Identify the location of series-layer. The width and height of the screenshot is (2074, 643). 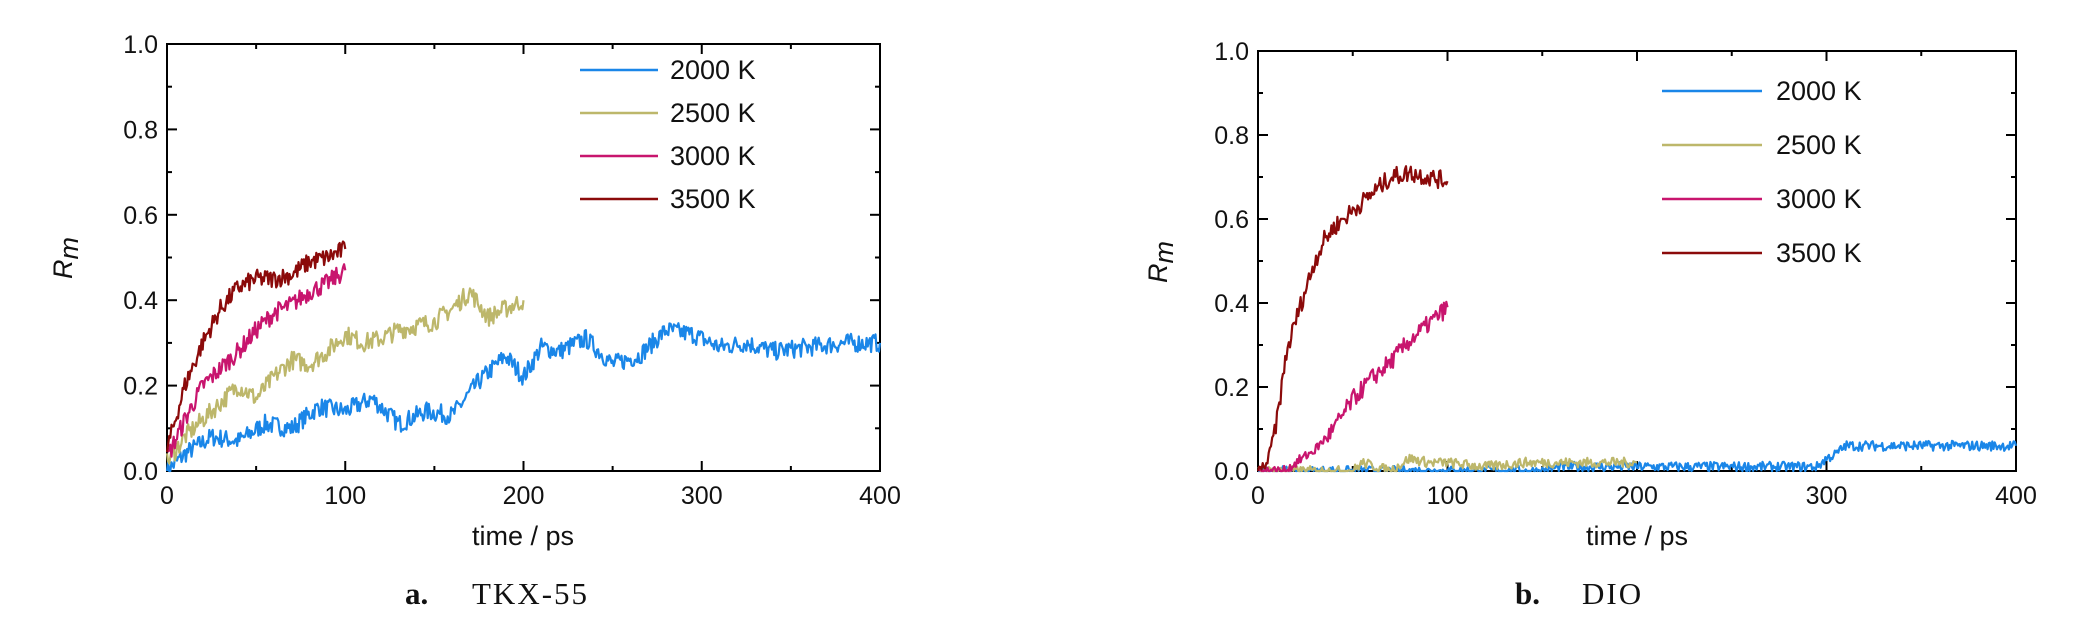
(523, 356).